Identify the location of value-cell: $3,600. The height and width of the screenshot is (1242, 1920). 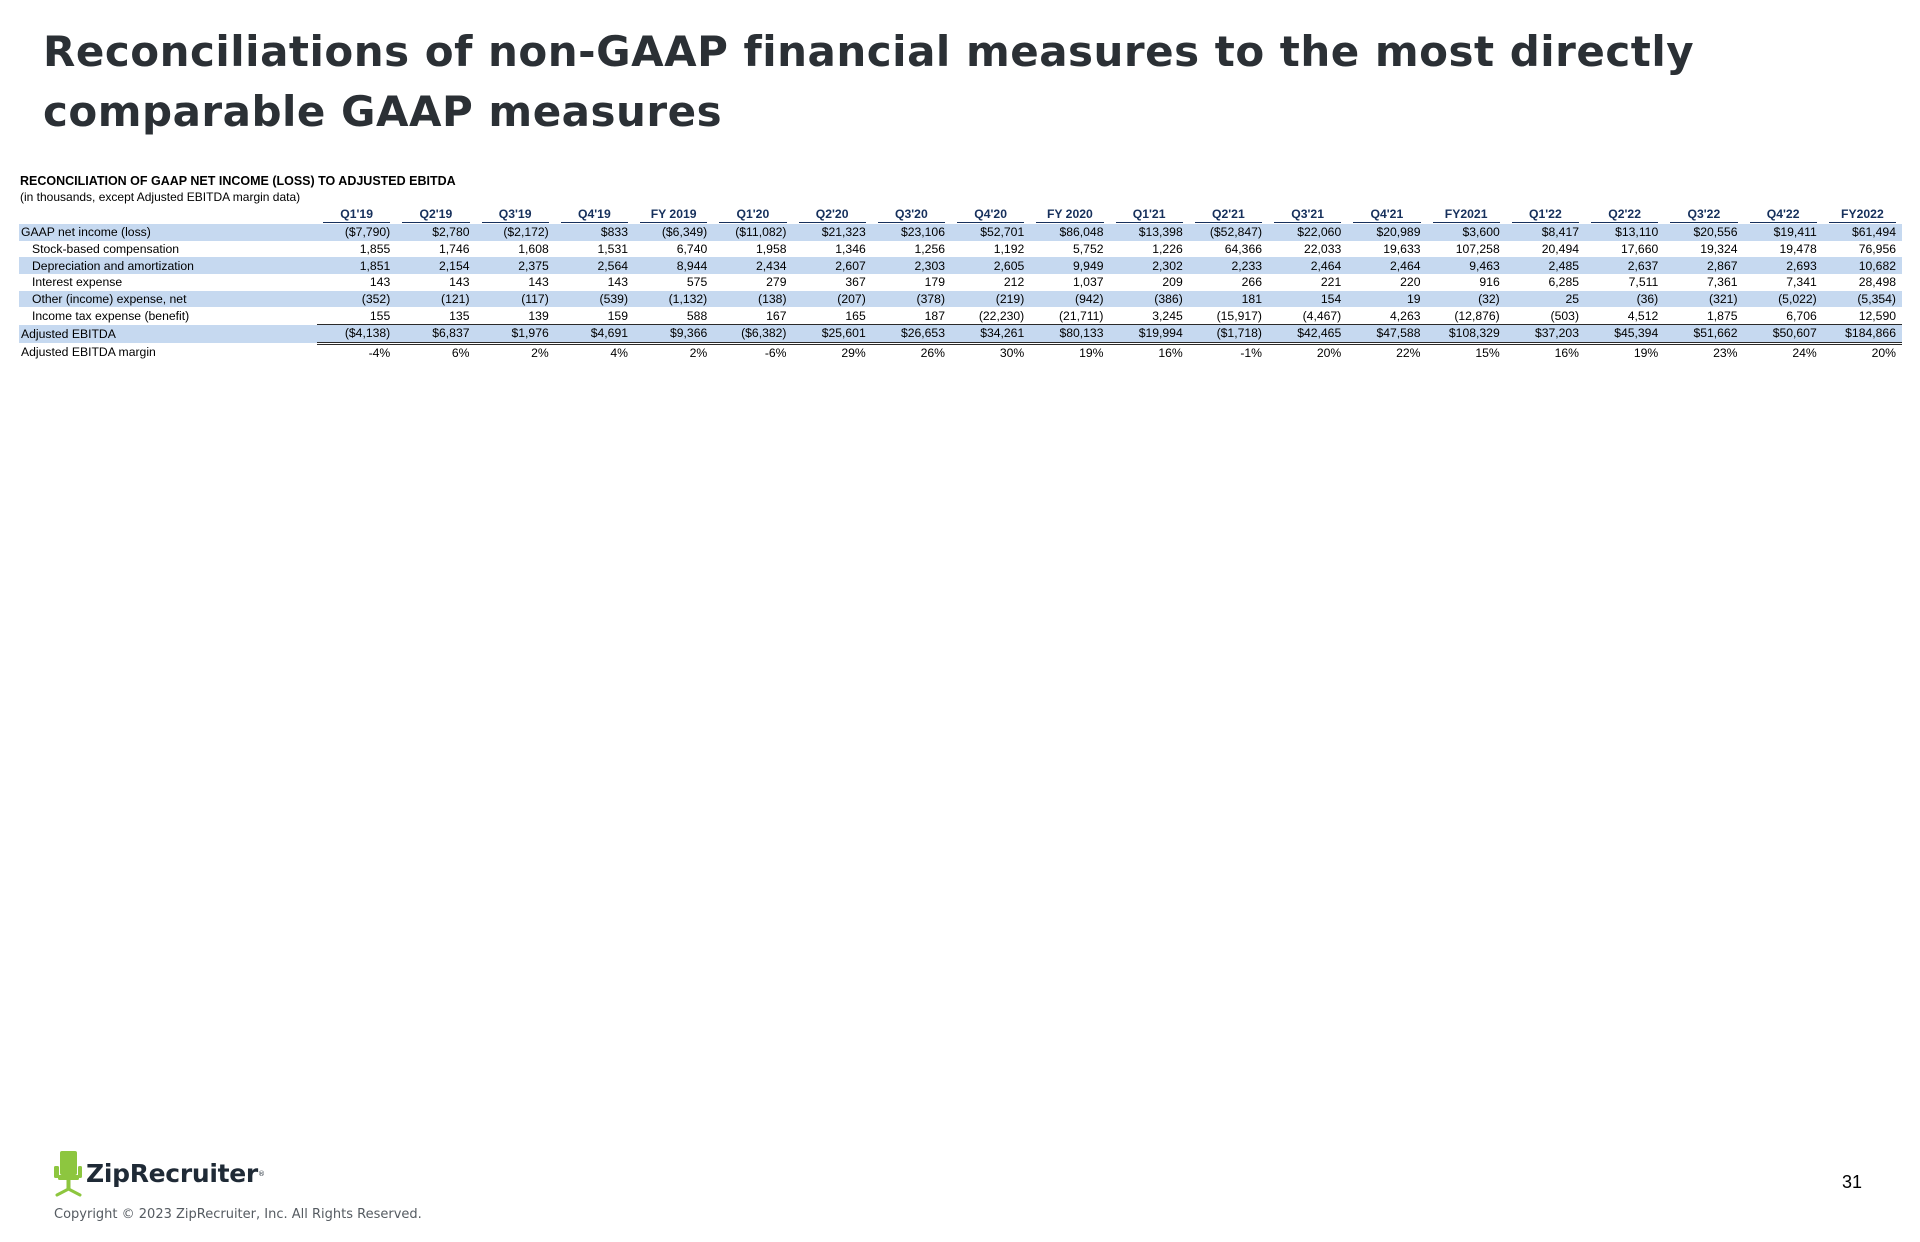
(1466, 232).